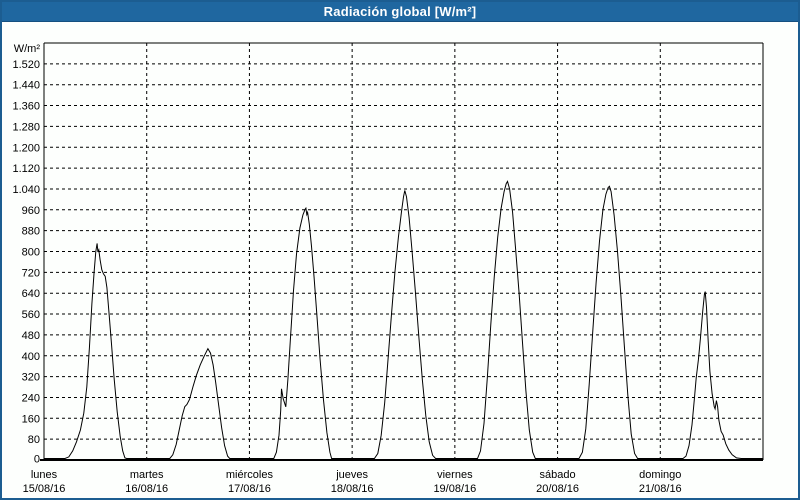 The image size is (800, 500). I want to click on y-tick-label: 1.040, so click(26, 190).